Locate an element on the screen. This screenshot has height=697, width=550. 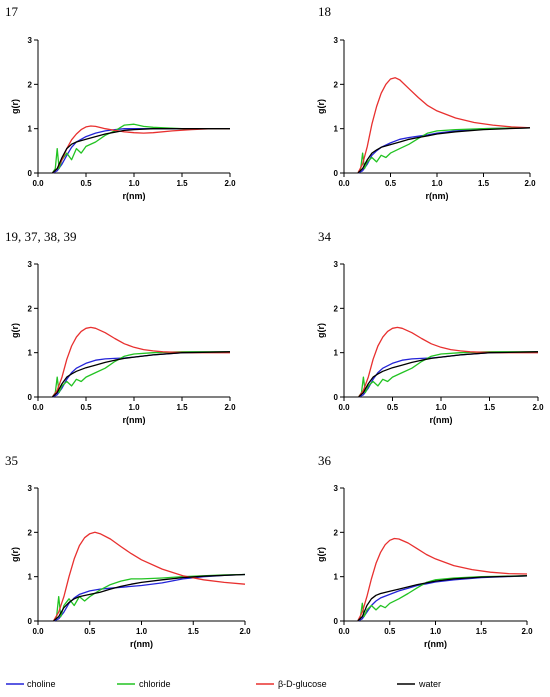
chart-panel: 34 0 1 2 3 0.0 0.5 1.0 1.5 2.0 r(nm) g(r) is located at coordinates (430, 327).